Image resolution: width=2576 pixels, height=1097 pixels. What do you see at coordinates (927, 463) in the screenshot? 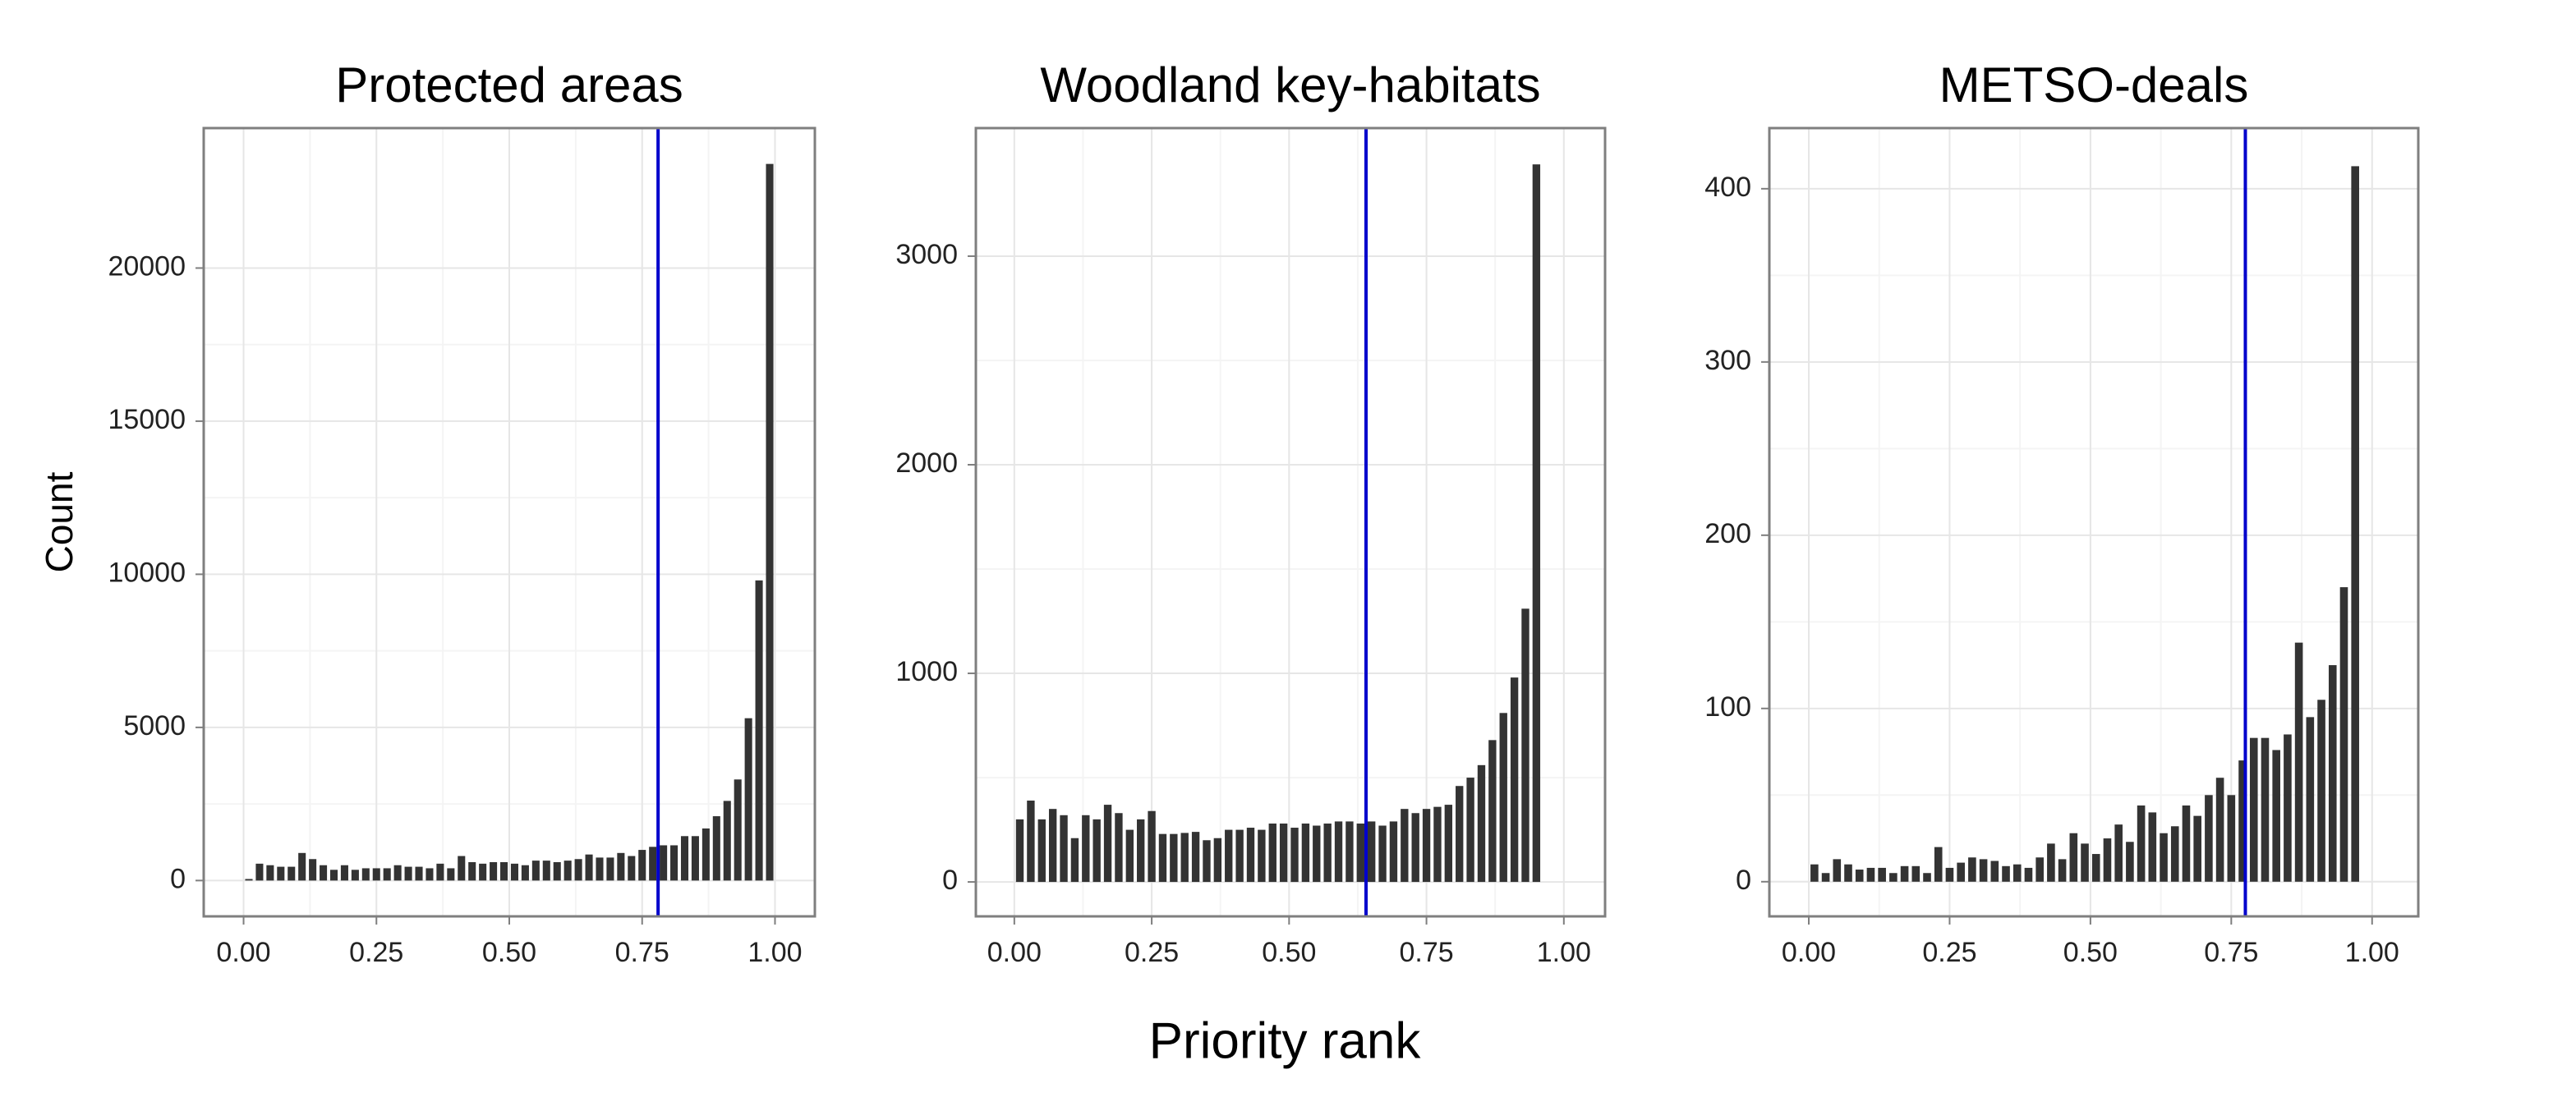
I see `y-tick-label: 2000` at bounding box center [927, 463].